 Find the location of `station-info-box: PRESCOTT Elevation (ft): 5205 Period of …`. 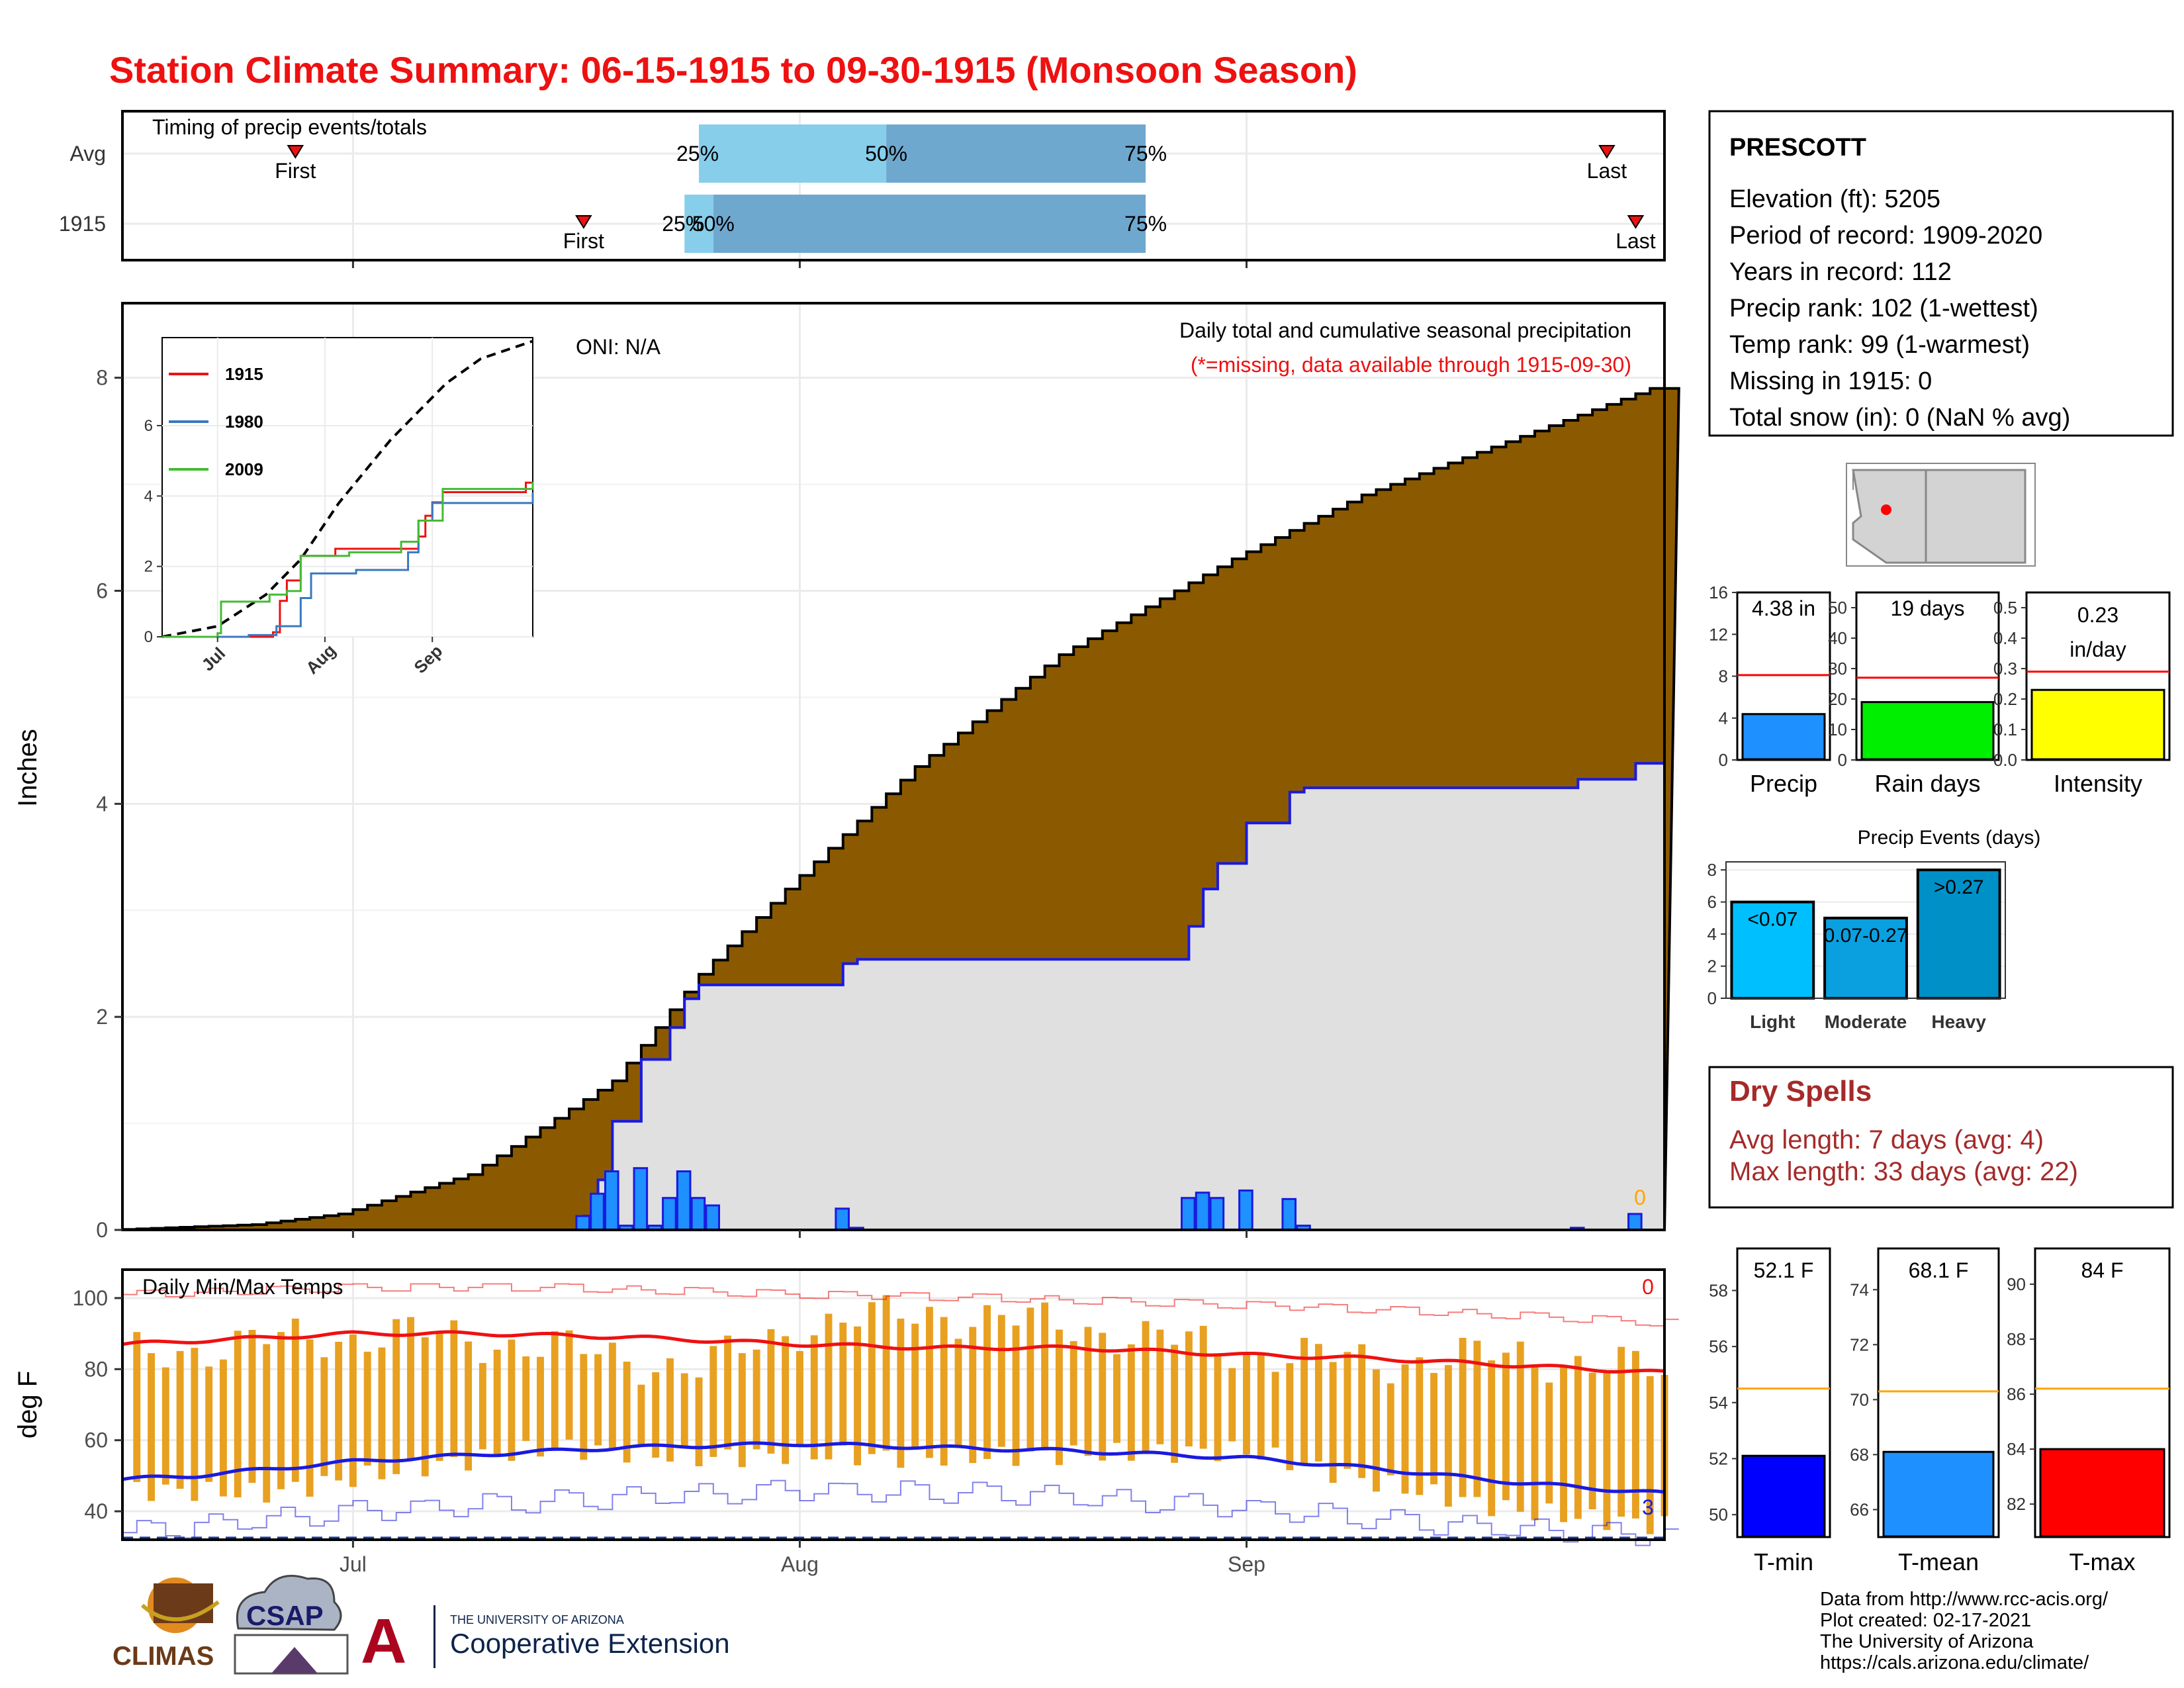

station-info-box: PRESCOTT Elevation (ft): 5205 Period of … is located at coordinates (1941, 273).